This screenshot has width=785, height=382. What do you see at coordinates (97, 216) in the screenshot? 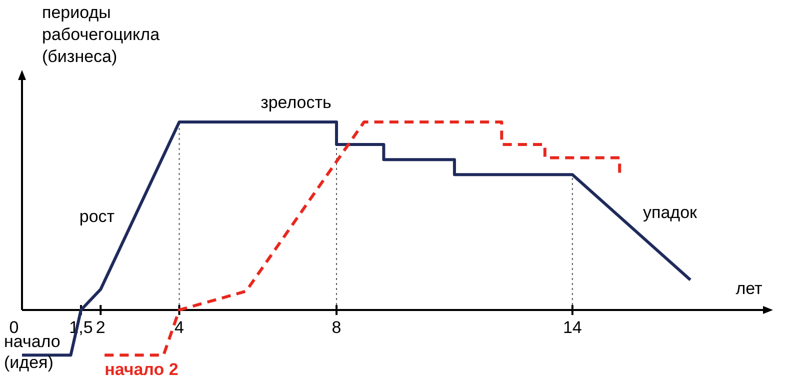
I see `annotation: рост` at bounding box center [97, 216].